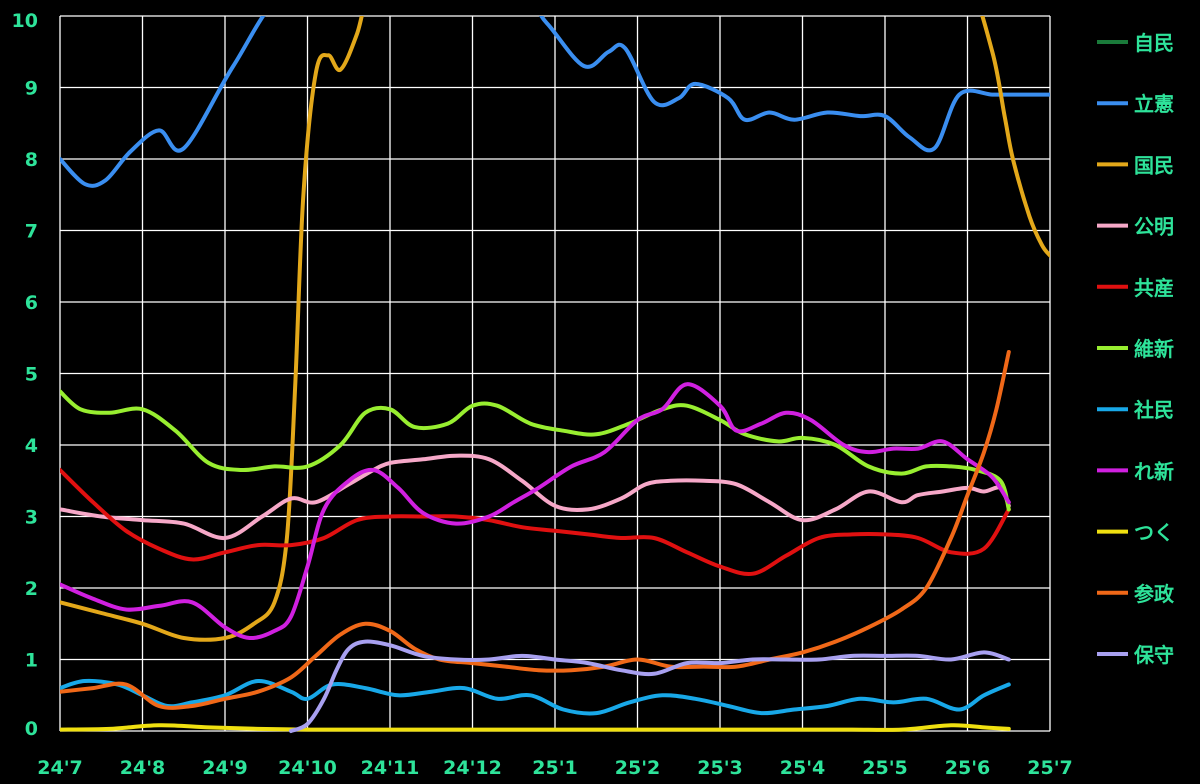 This screenshot has width=1200, height=784. Describe the element at coordinates (59, 768) in the screenshot. I see `x-tick-label: 24'7` at that location.